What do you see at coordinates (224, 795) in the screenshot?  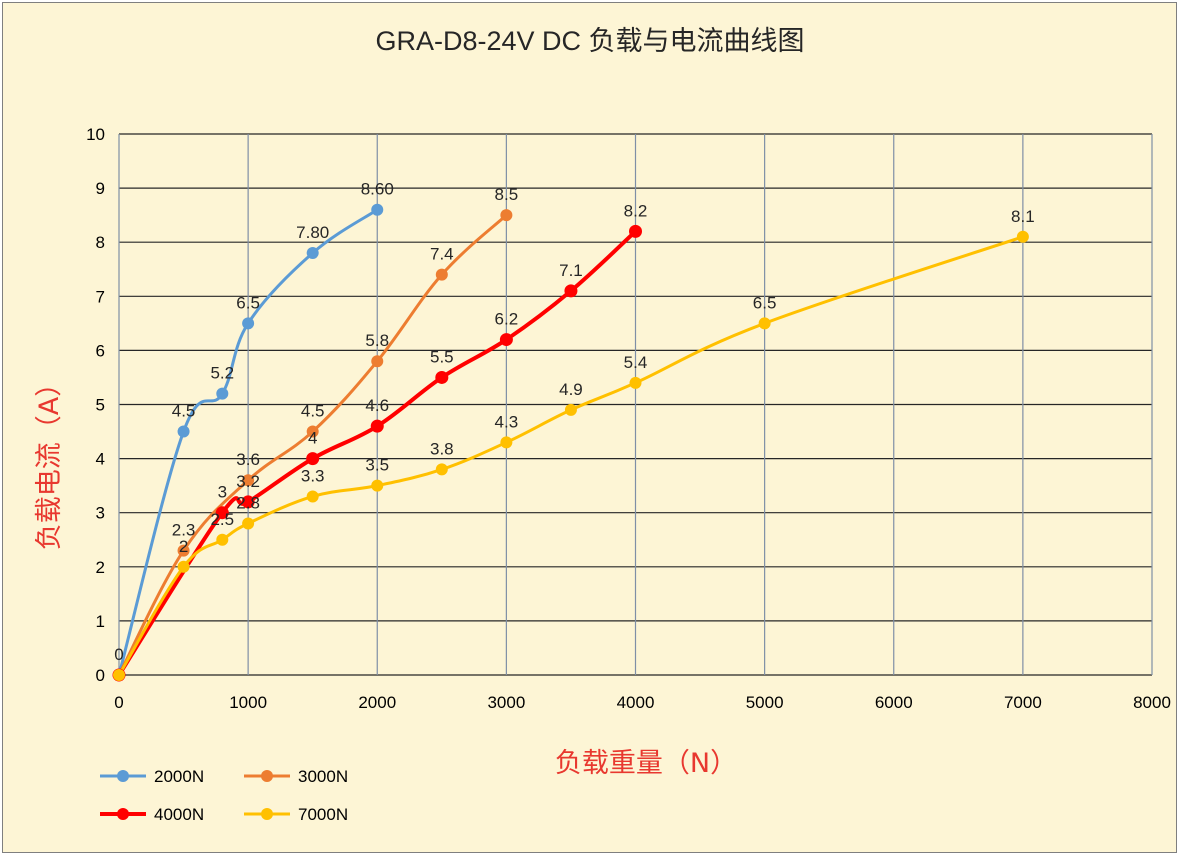 I see `legend: 2000N 3000N 4000N 7000N` at bounding box center [224, 795].